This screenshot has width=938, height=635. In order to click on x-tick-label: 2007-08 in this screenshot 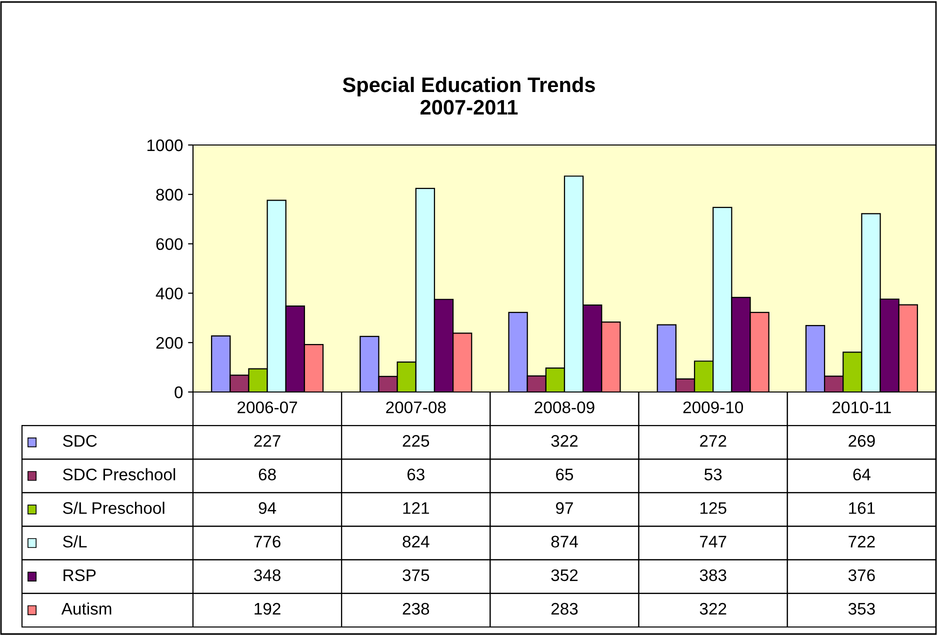, I will do `click(416, 407)`.